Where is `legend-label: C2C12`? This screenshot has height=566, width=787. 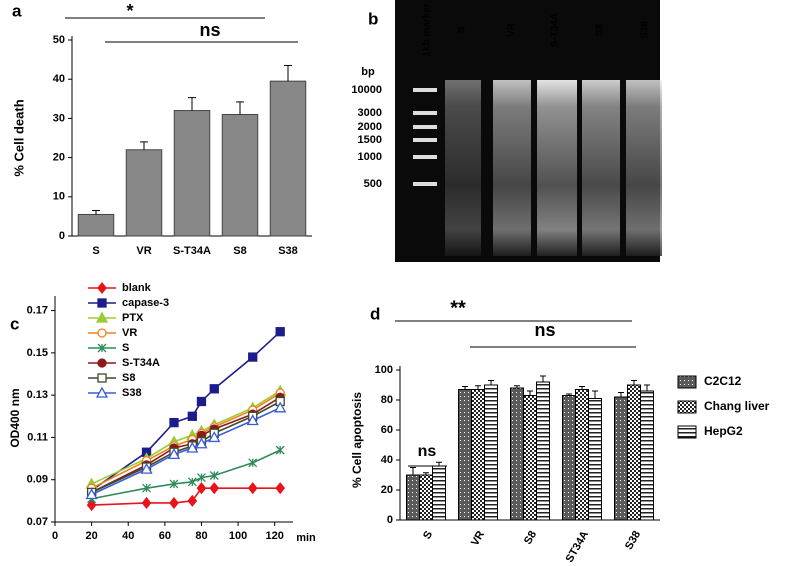
legend-label: C2C12 is located at coordinates (723, 381).